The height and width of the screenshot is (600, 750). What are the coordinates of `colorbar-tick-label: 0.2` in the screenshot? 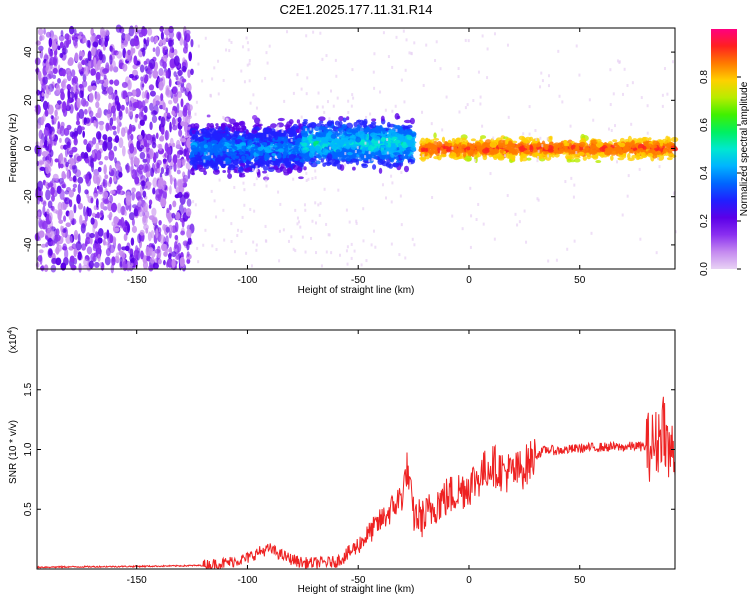 It's located at (704, 221).